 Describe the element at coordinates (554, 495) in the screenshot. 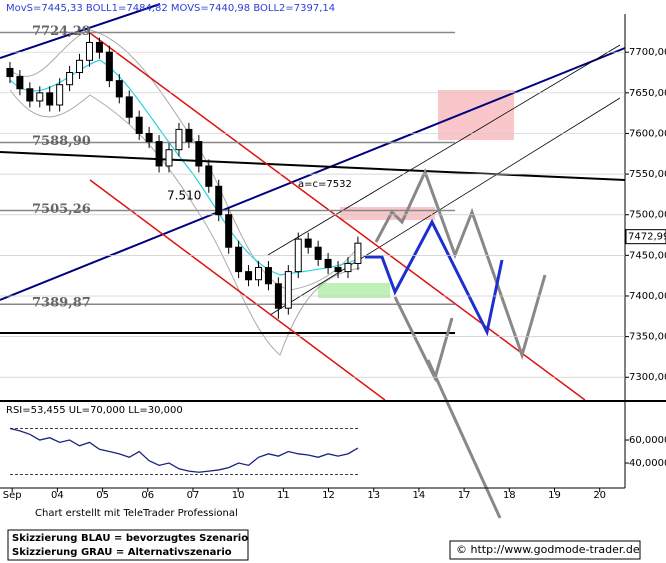

I see `x-tick-label: 19` at that location.